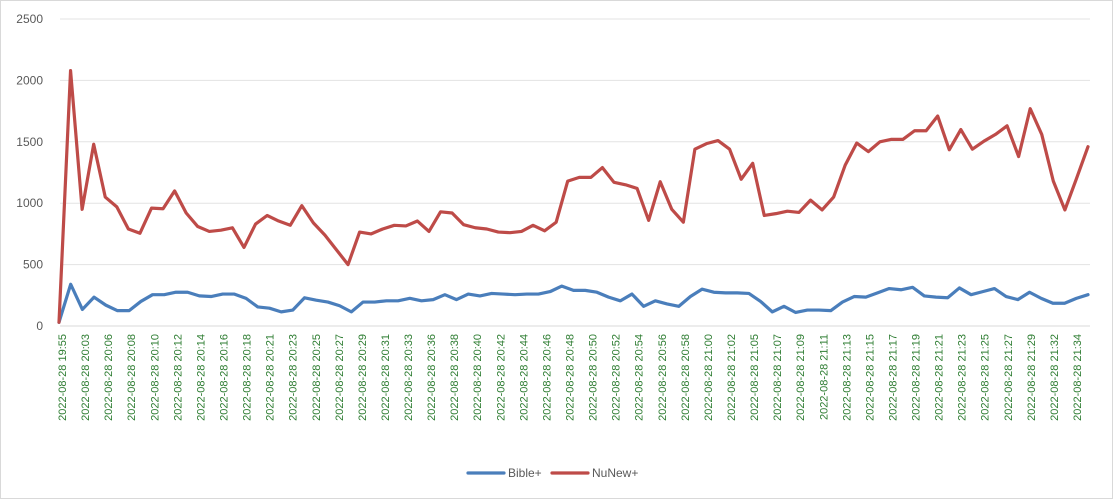  Describe the element at coordinates (1032, 377) in the screenshot. I see `x-tick-label: 2022-08-28 21:29` at that location.